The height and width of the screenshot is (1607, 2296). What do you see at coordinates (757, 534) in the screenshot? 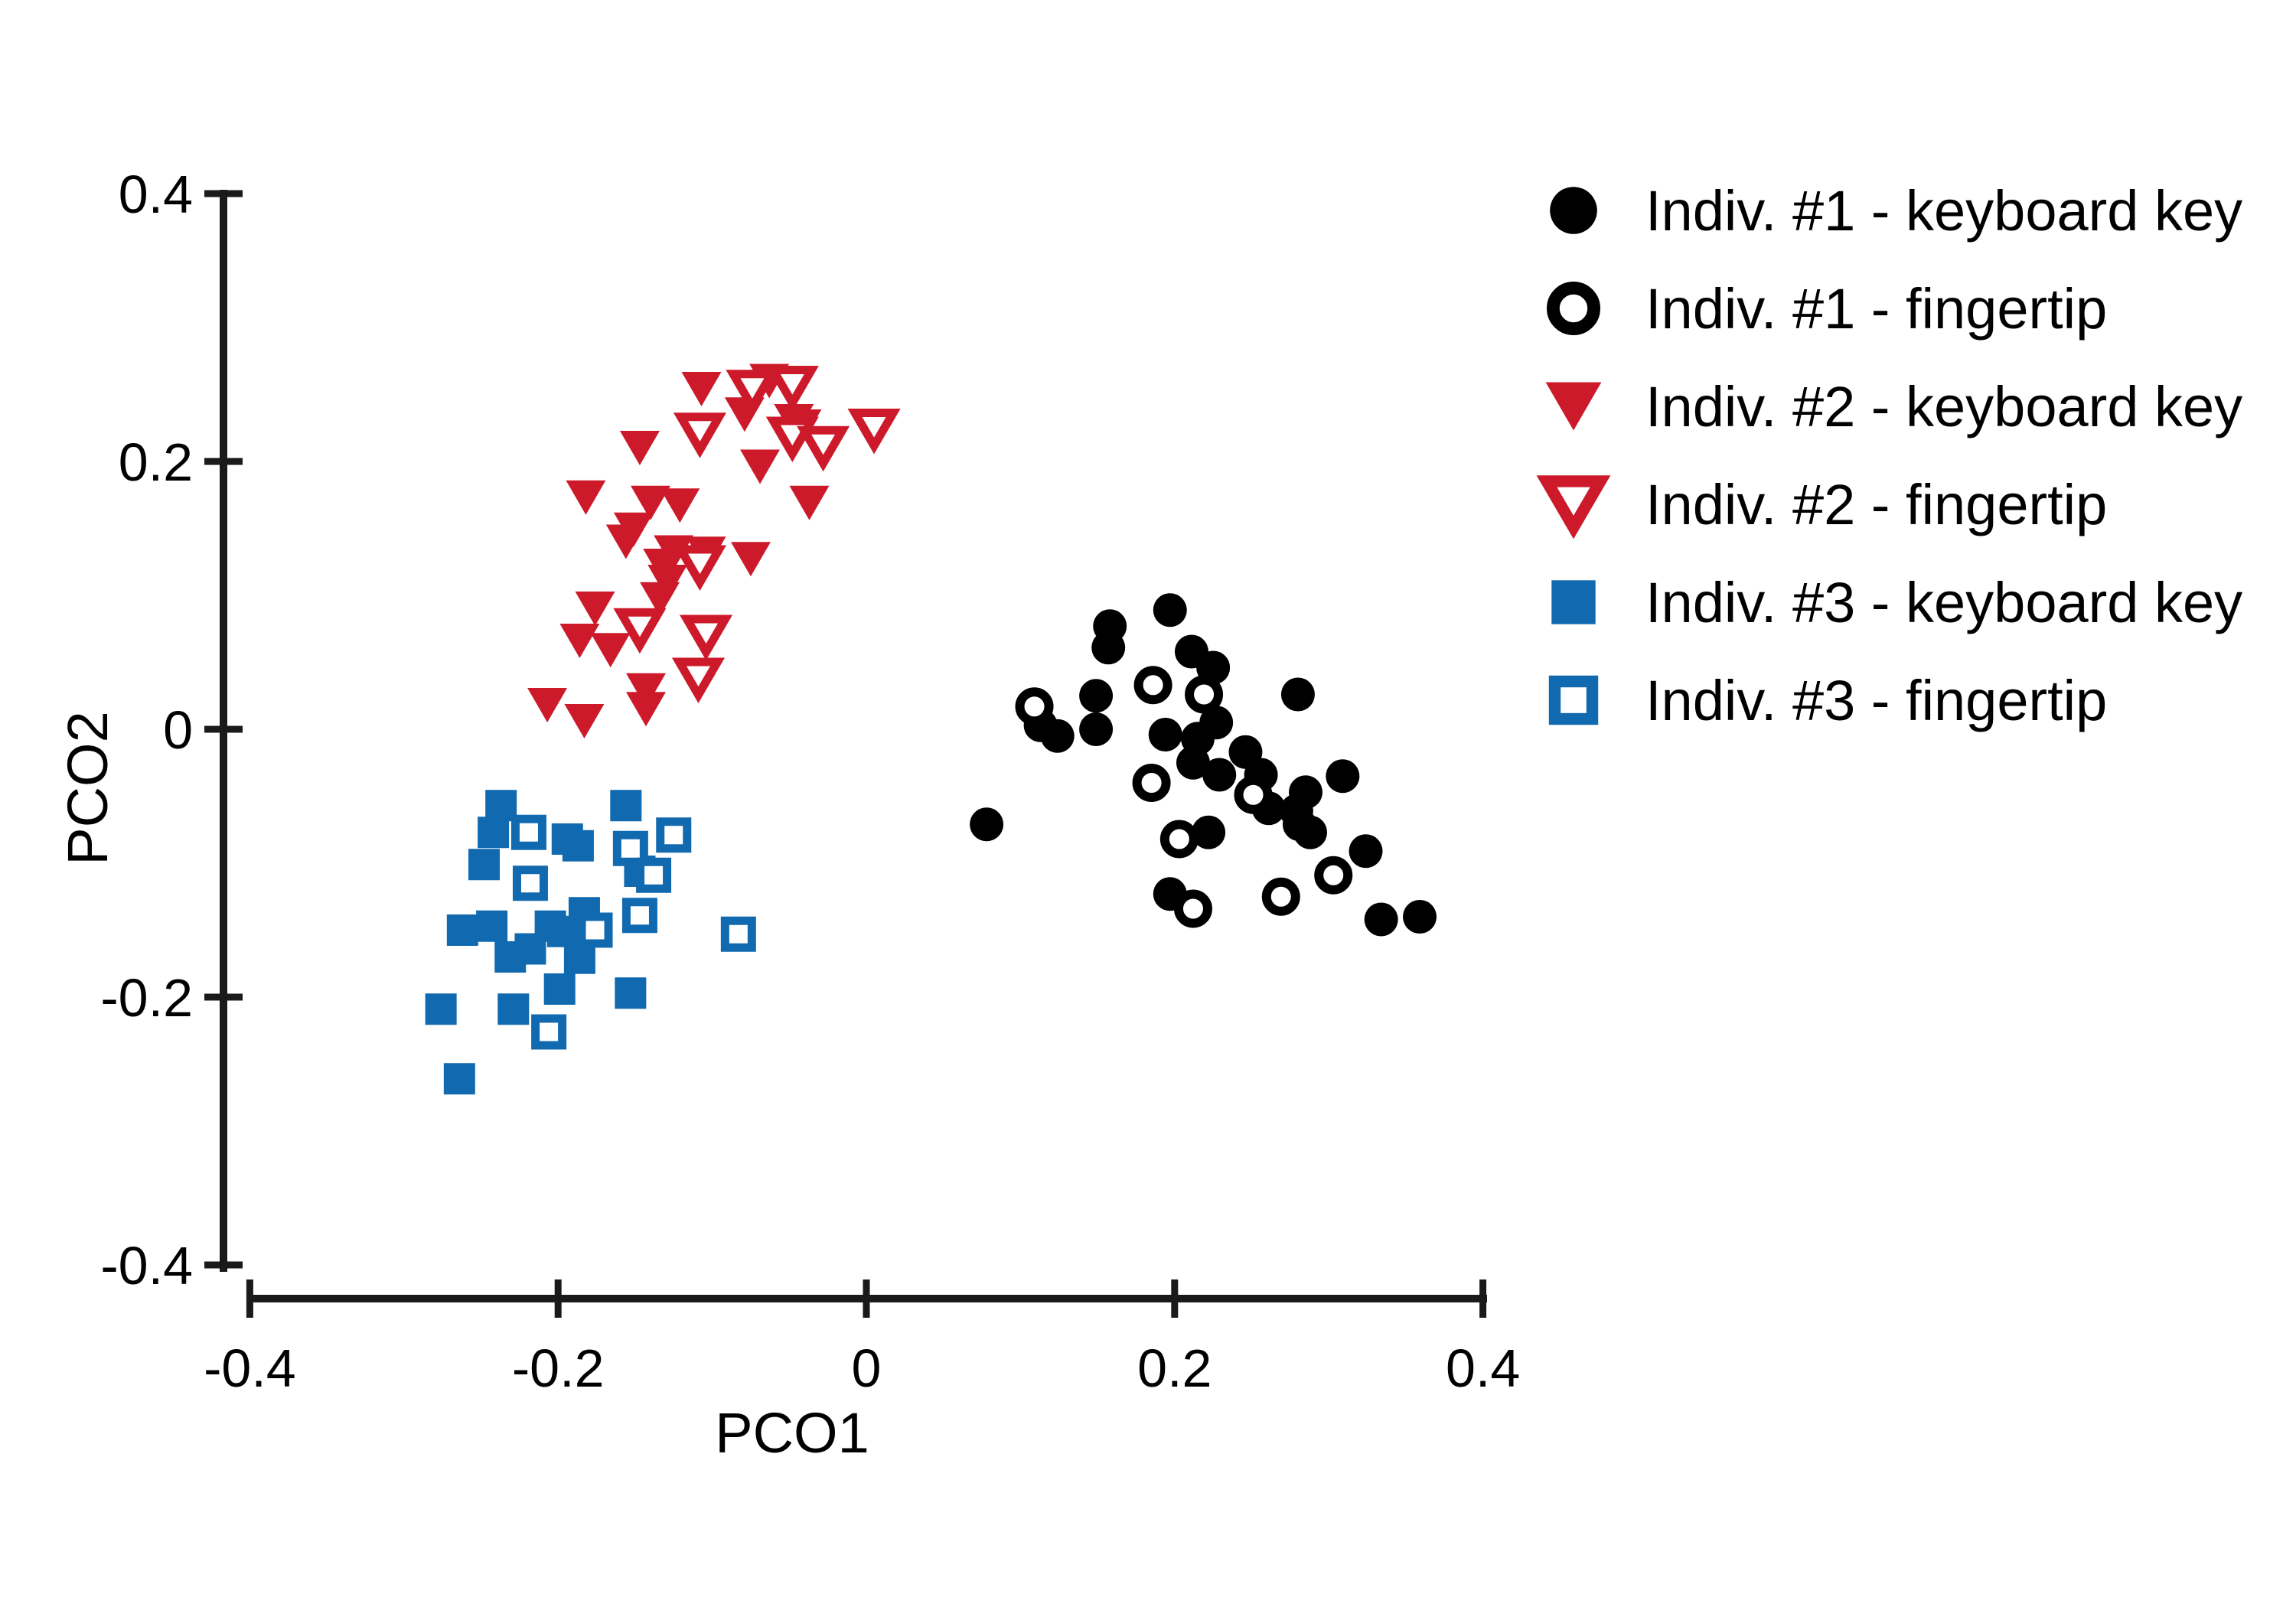
I see `series-indiv-2-fingertip` at bounding box center [757, 534].